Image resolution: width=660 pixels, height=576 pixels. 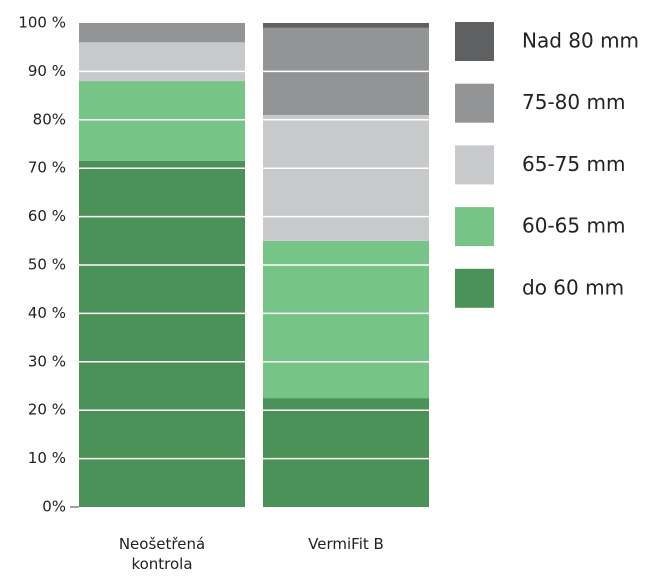 I want to click on legend-label: 75-80 mm, so click(x=573, y=102).